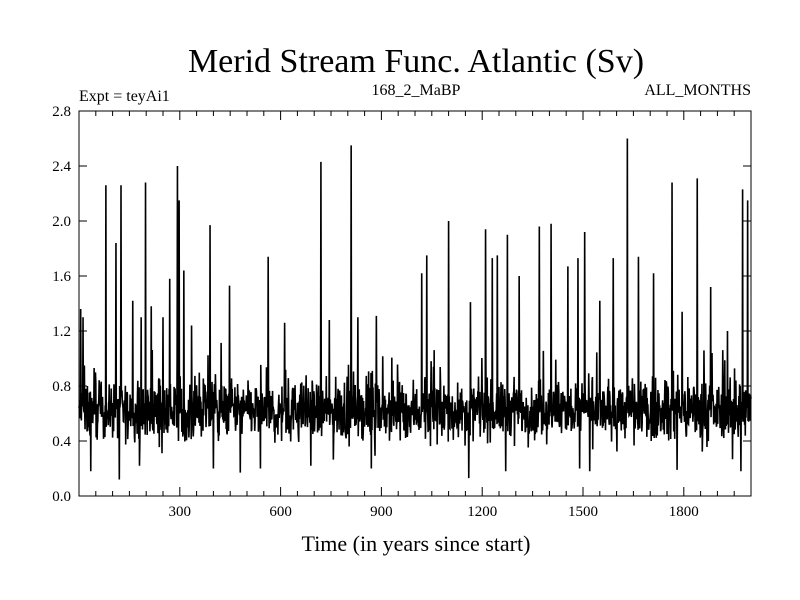  What do you see at coordinates (61, 497) in the screenshot?
I see `y-tick-label: 0.0` at bounding box center [61, 497].